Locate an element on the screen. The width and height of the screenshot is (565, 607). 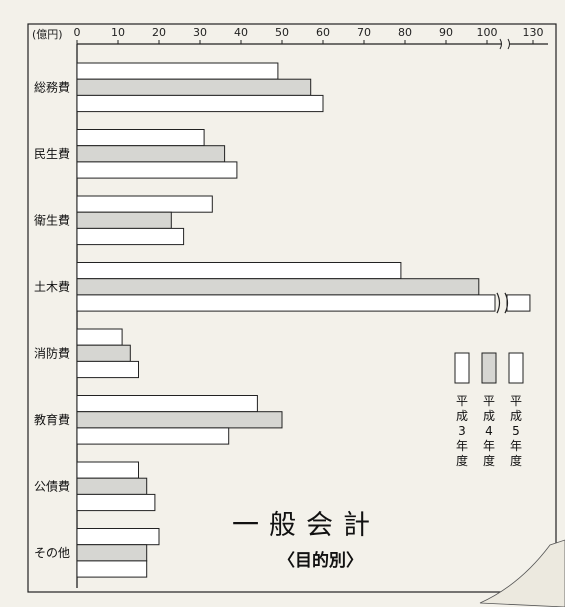
category-label: その他 is located at coordinates (52, 553).